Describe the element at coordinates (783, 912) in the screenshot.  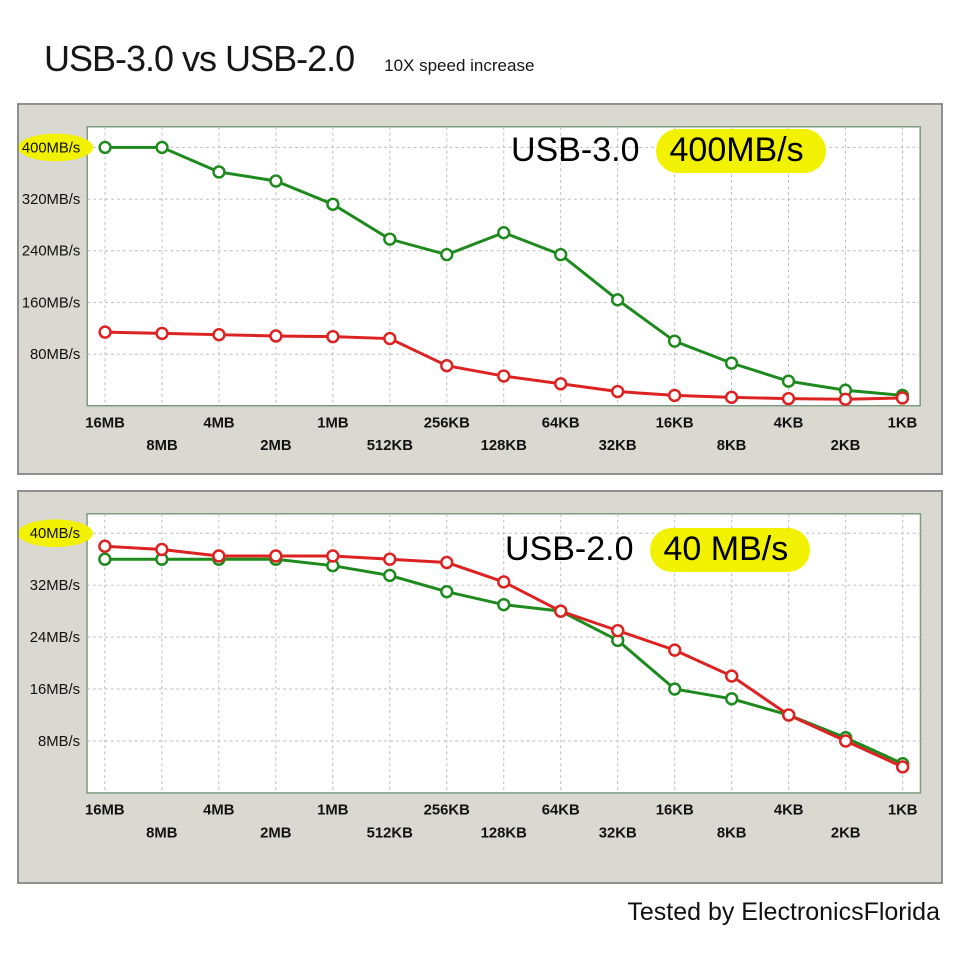
I see `footer-credit: Tested by ElectronicsFlorida` at that location.